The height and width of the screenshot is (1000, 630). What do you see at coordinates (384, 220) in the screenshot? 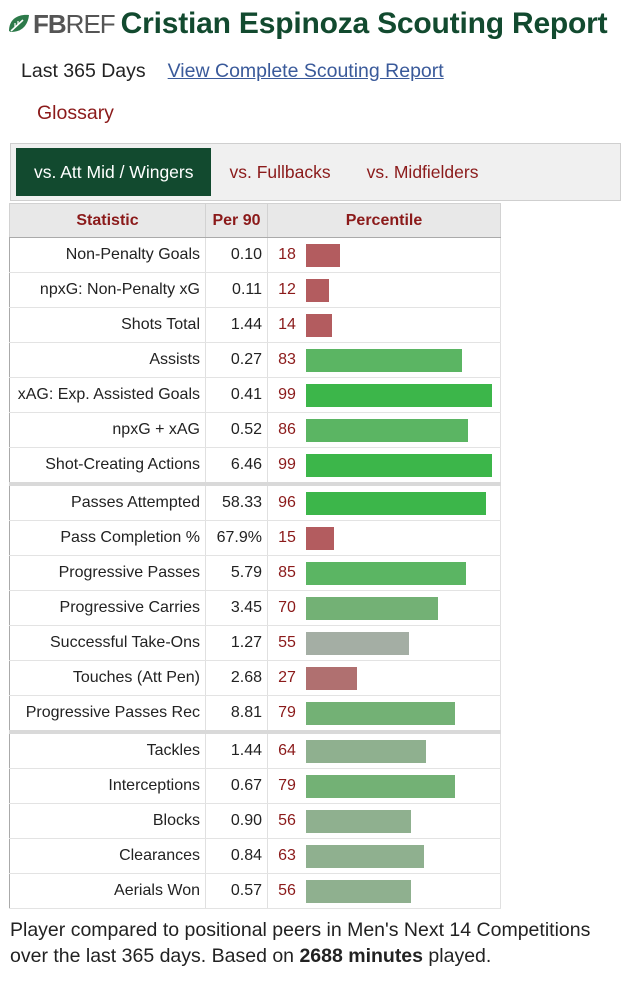
I see `header-percentile: Percentile` at bounding box center [384, 220].